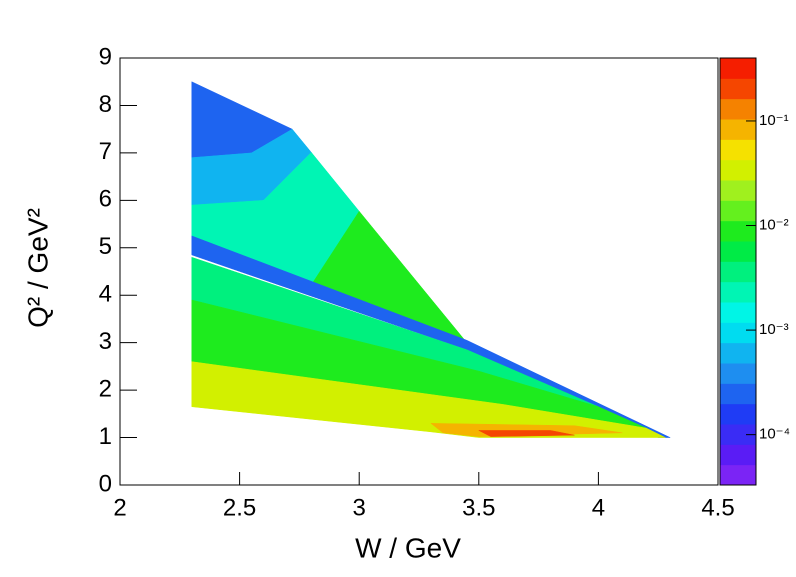 The image size is (796, 577). I want to click on y-tick-label: 3, so click(105, 341).